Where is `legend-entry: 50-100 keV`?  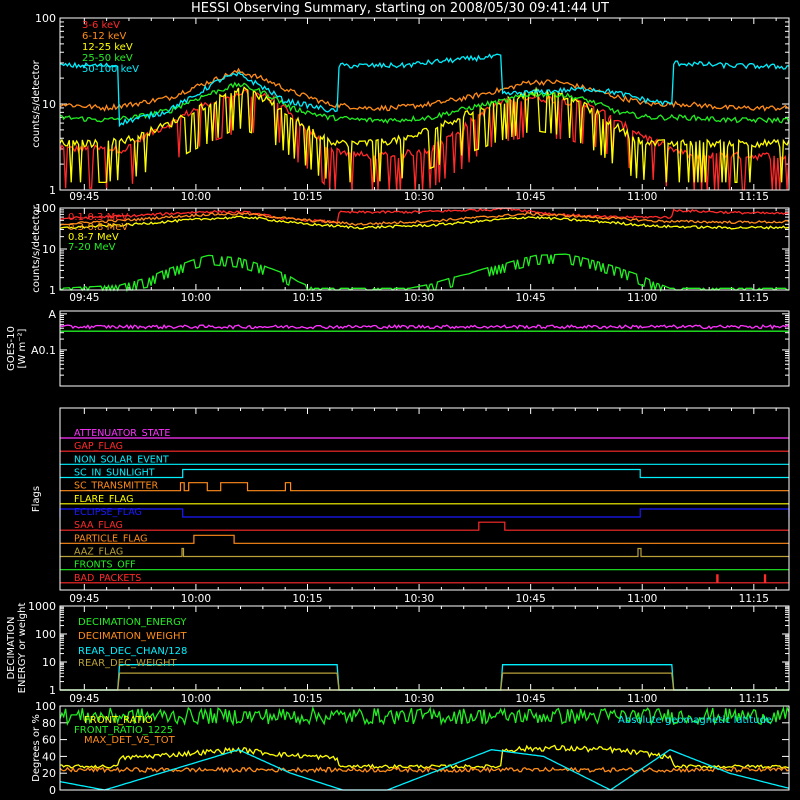
legend-entry: 50-100 keV is located at coordinates (110, 69).